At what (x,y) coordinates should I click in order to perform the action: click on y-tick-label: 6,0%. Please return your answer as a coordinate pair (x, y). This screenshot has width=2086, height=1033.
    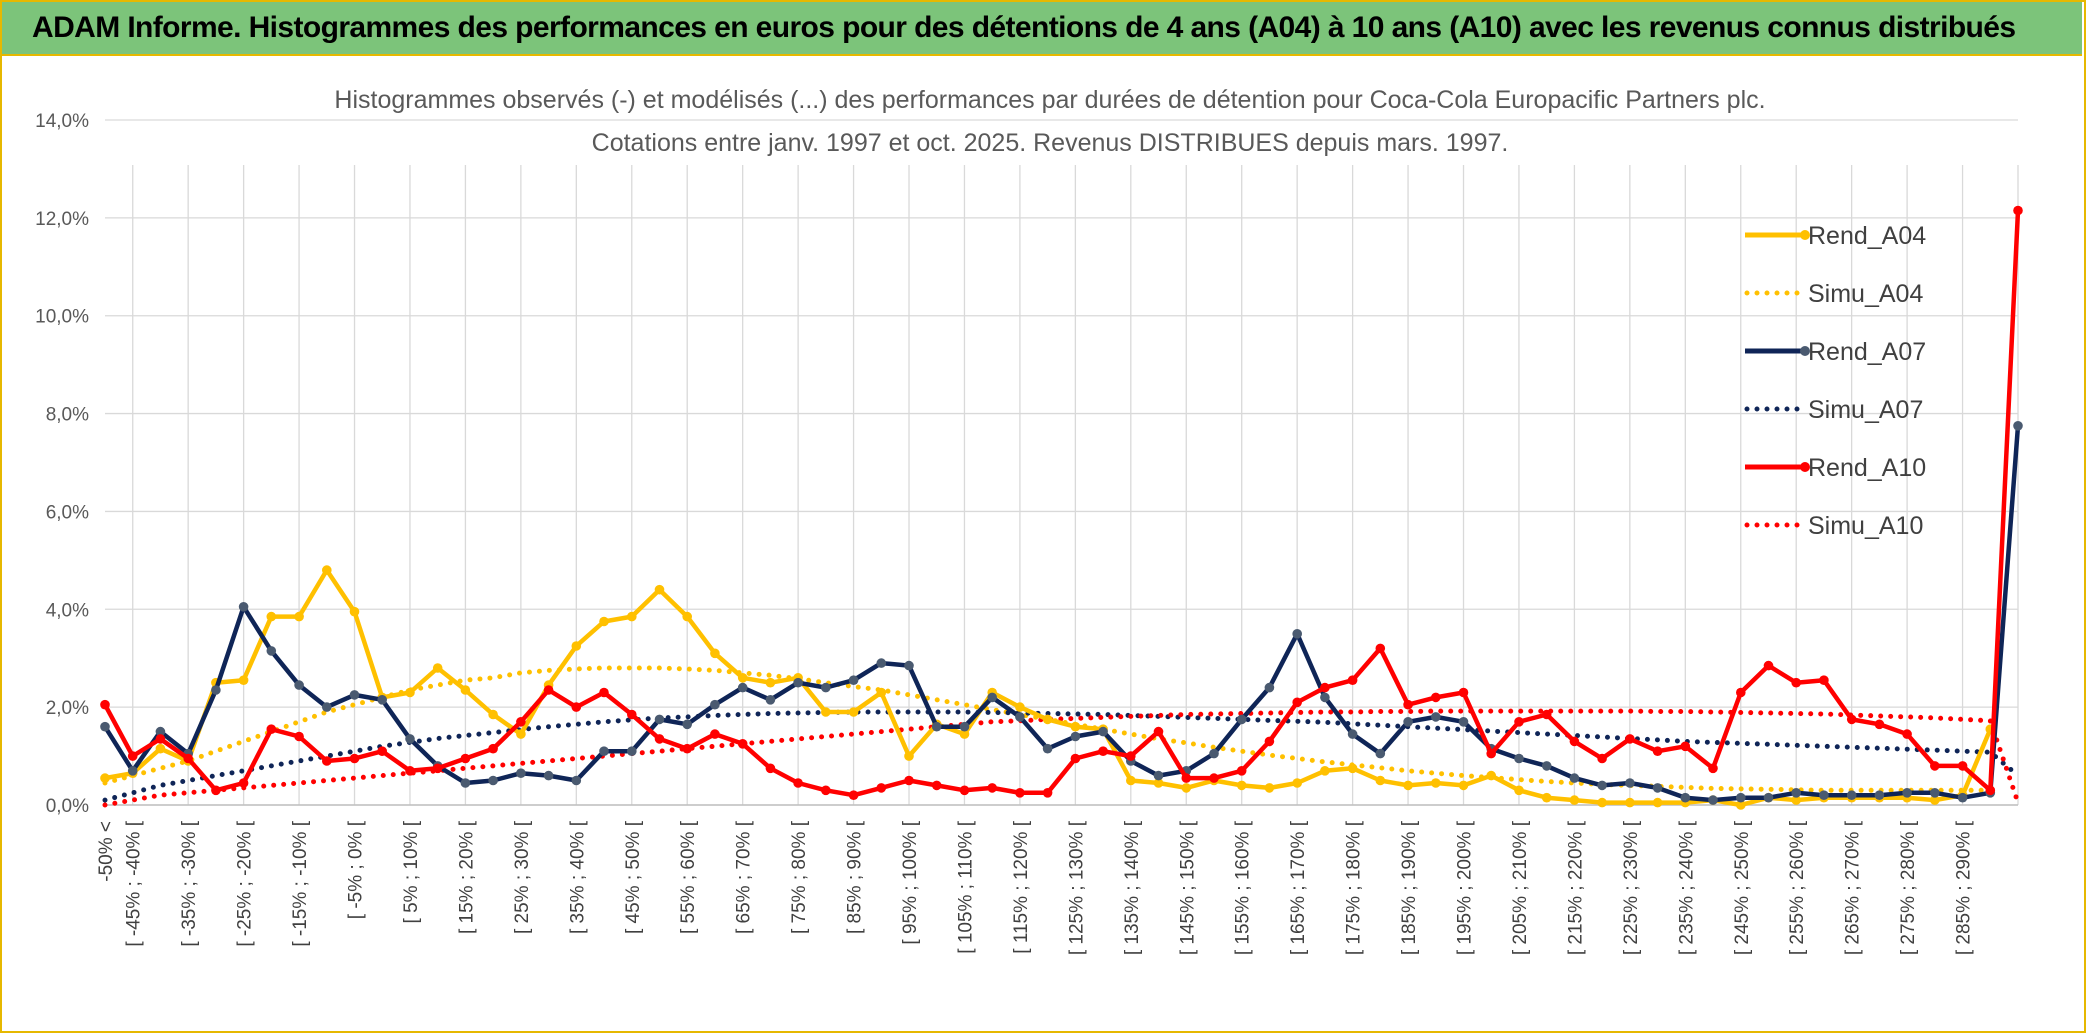
    Looking at the image, I should click on (67, 512).